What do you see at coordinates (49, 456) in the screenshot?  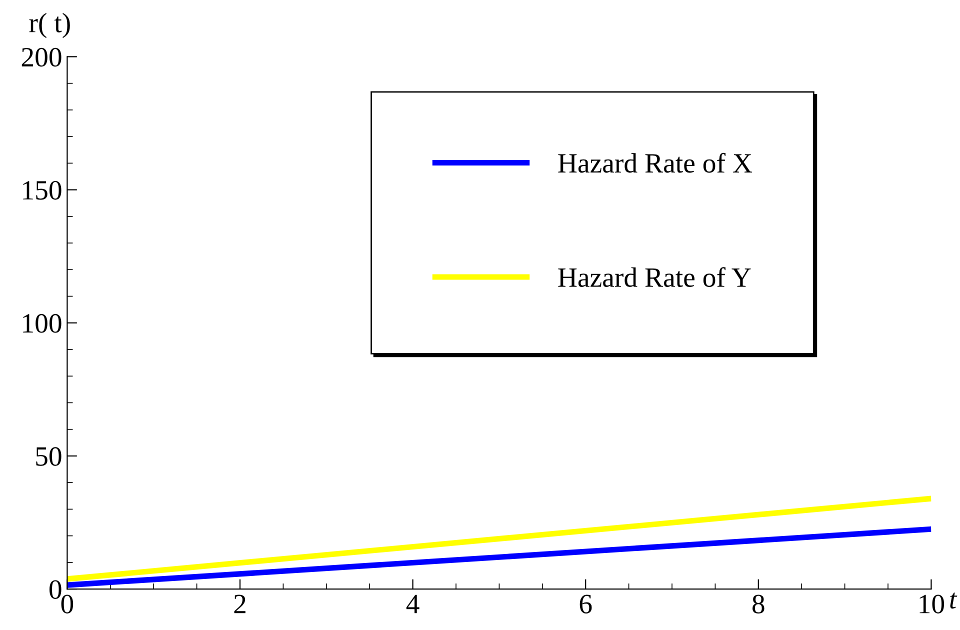 I see `y-tick-label: 50` at bounding box center [49, 456].